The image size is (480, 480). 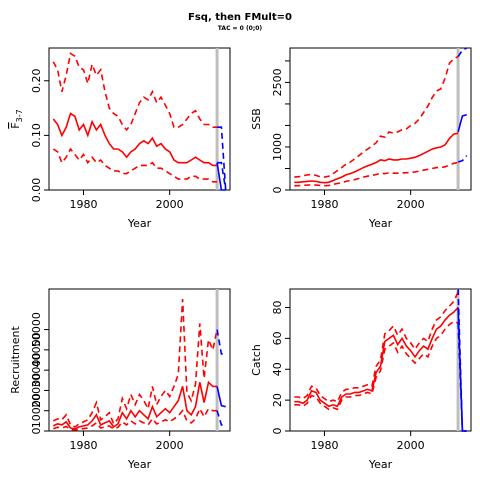 What do you see at coordinates (277, 369) in the screenshot?
I see `y-tick-label: 40` at bounding box center [277, 369].